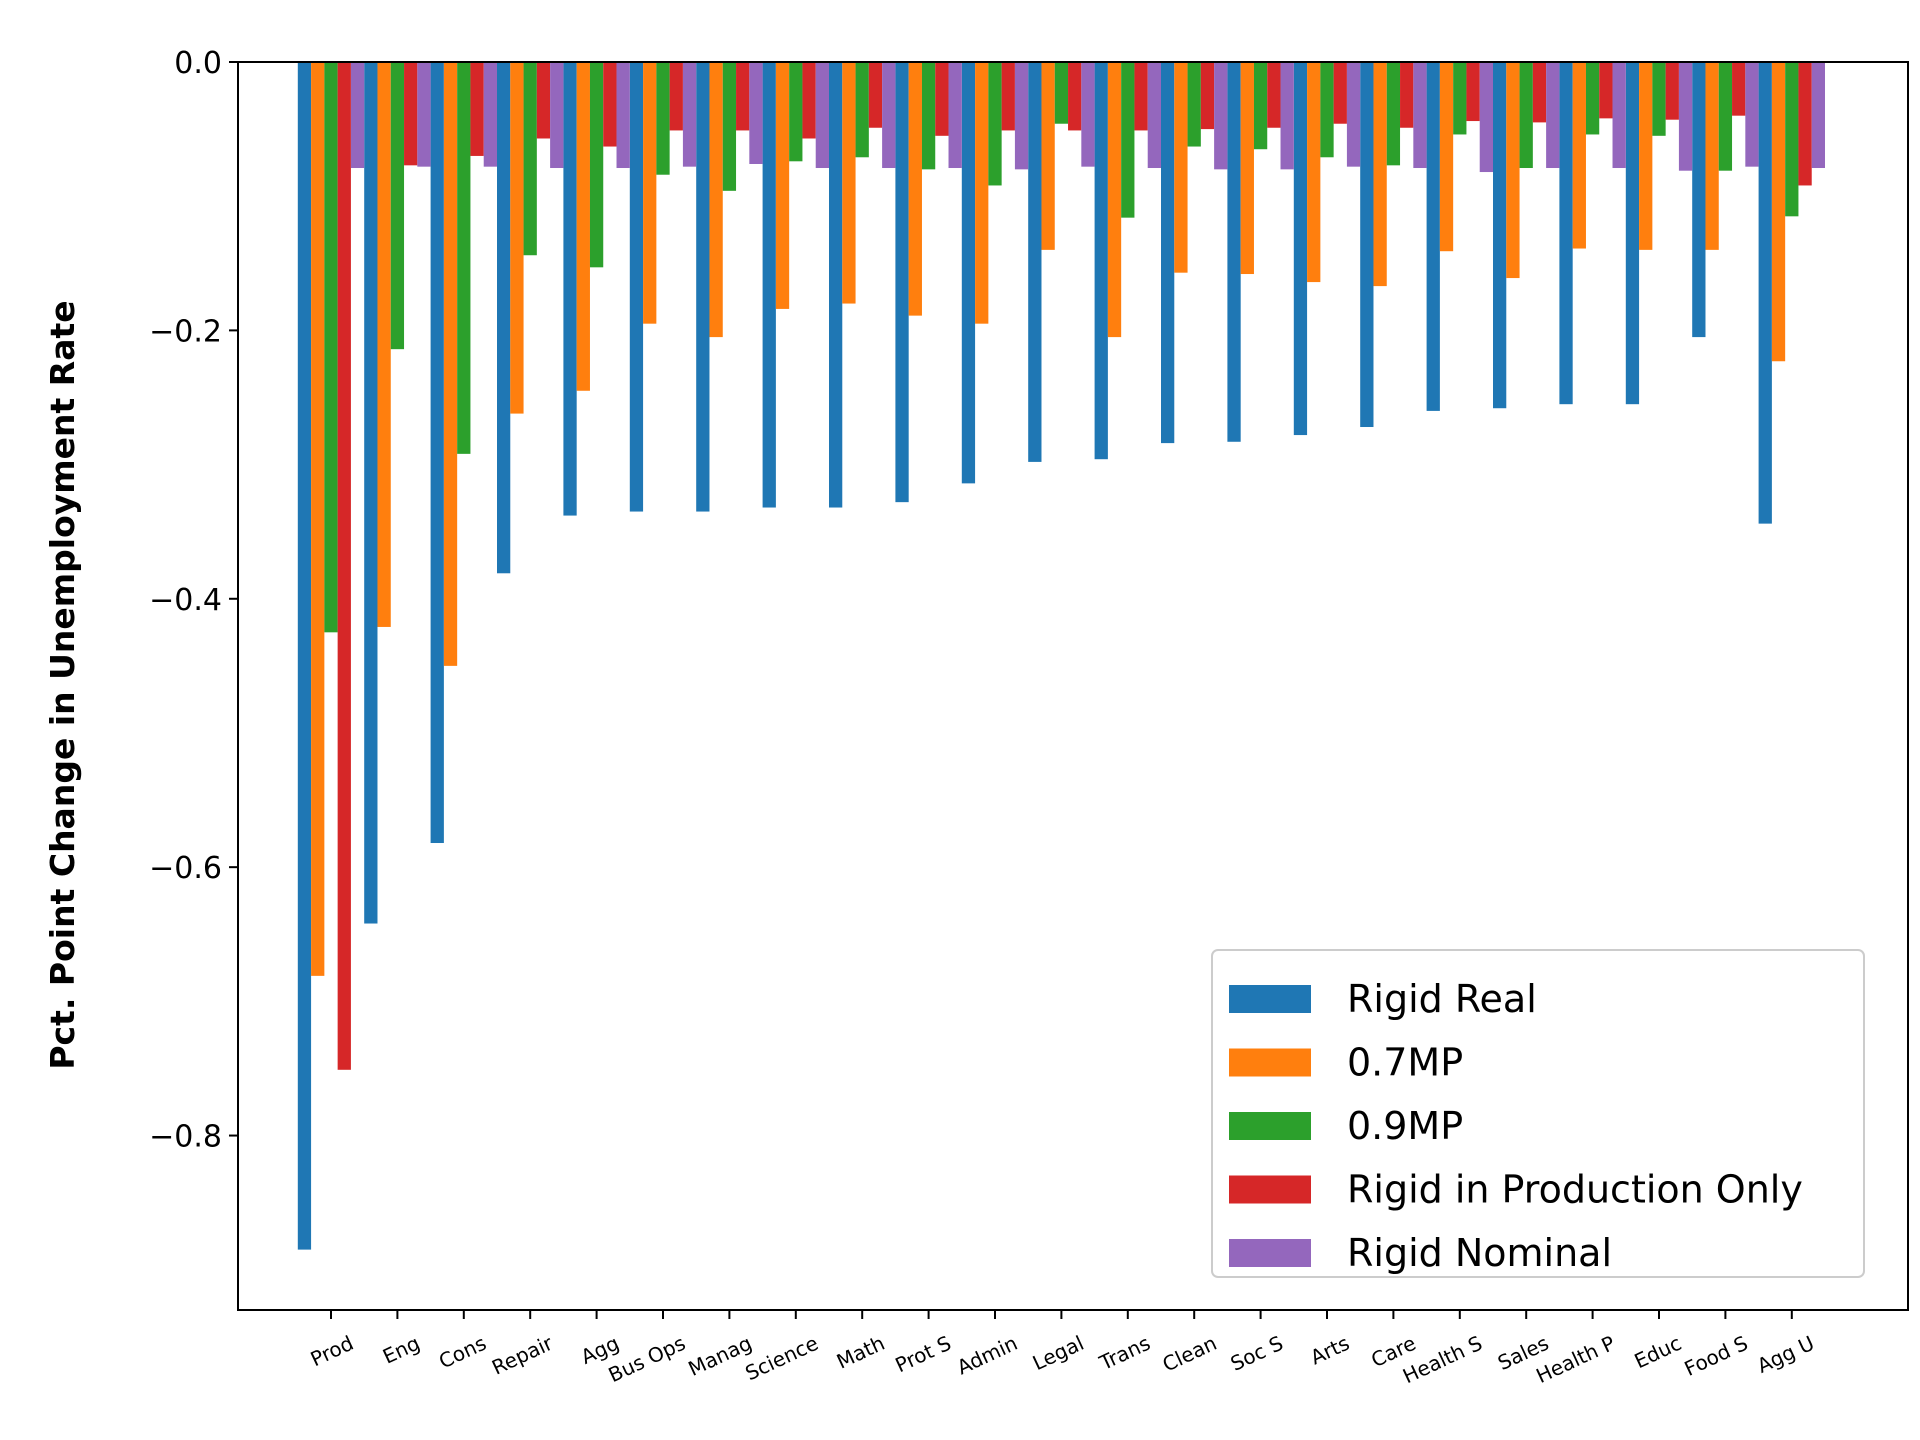 The width and height of the screenshot is (1920, 1440). What do you see at coordinates (769, 285) in the screenshot?
I see `bar-rigid-real-science` at bounding box center [769, 285].